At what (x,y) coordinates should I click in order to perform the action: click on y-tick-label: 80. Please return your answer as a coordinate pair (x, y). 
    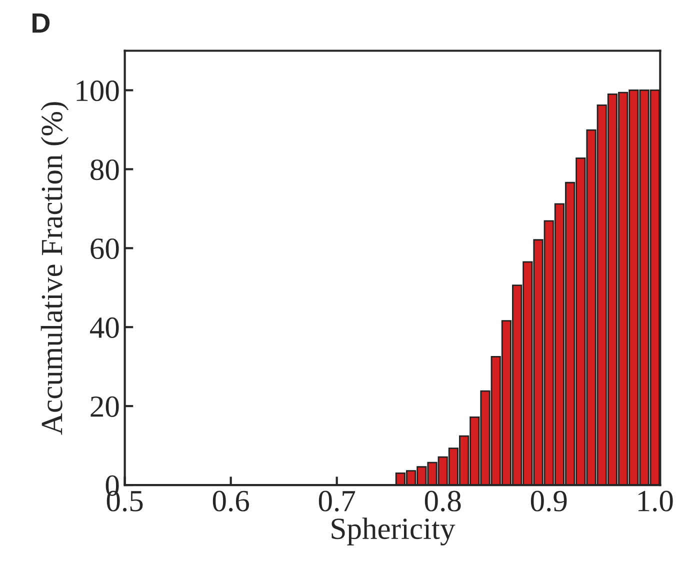
    Looking at the image, I should click on (104, 169).